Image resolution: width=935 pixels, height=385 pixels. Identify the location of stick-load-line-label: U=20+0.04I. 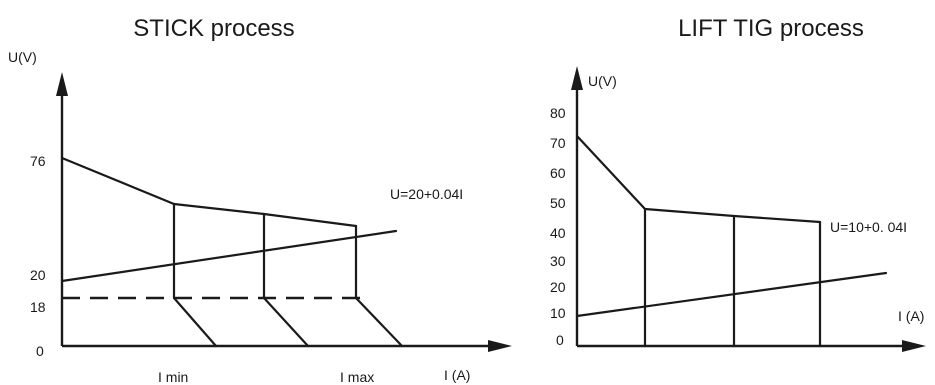
(426, 194).